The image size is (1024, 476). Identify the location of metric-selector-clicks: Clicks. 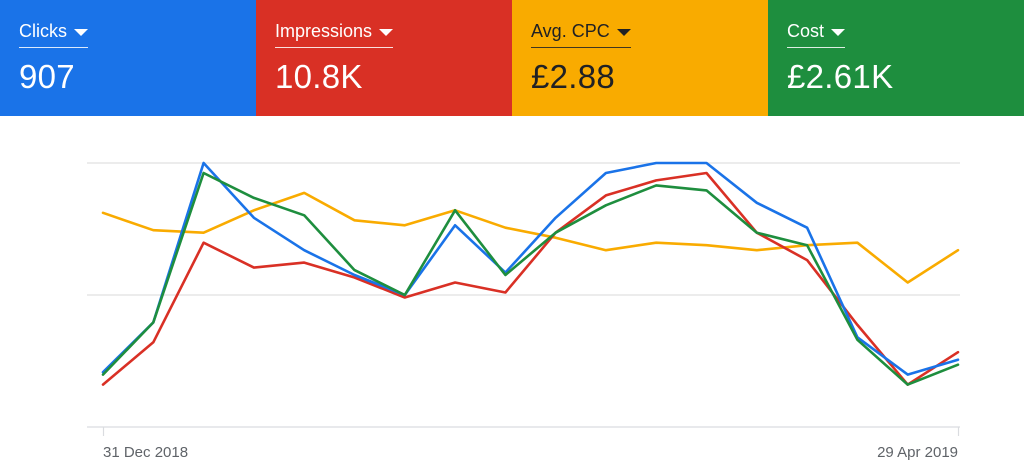
(53, 34).